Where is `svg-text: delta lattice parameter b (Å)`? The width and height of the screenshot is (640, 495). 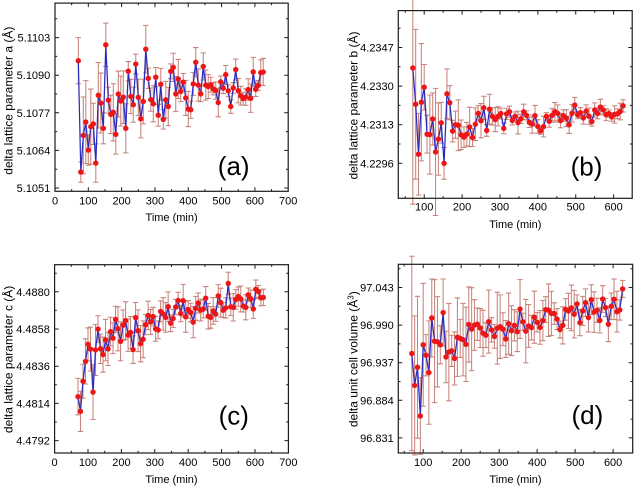
svg-text: delta lattice parameter b (Å) is located at coordinates (352, 105).